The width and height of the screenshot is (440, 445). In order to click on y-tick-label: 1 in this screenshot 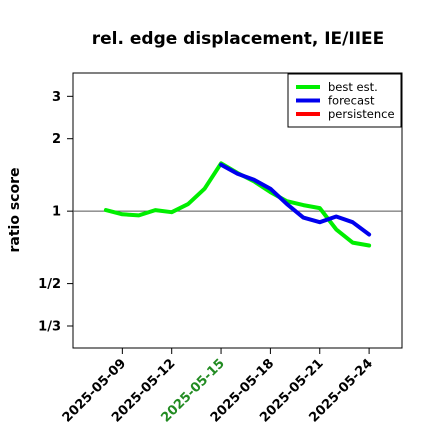, I will do `click(56, 212)`.